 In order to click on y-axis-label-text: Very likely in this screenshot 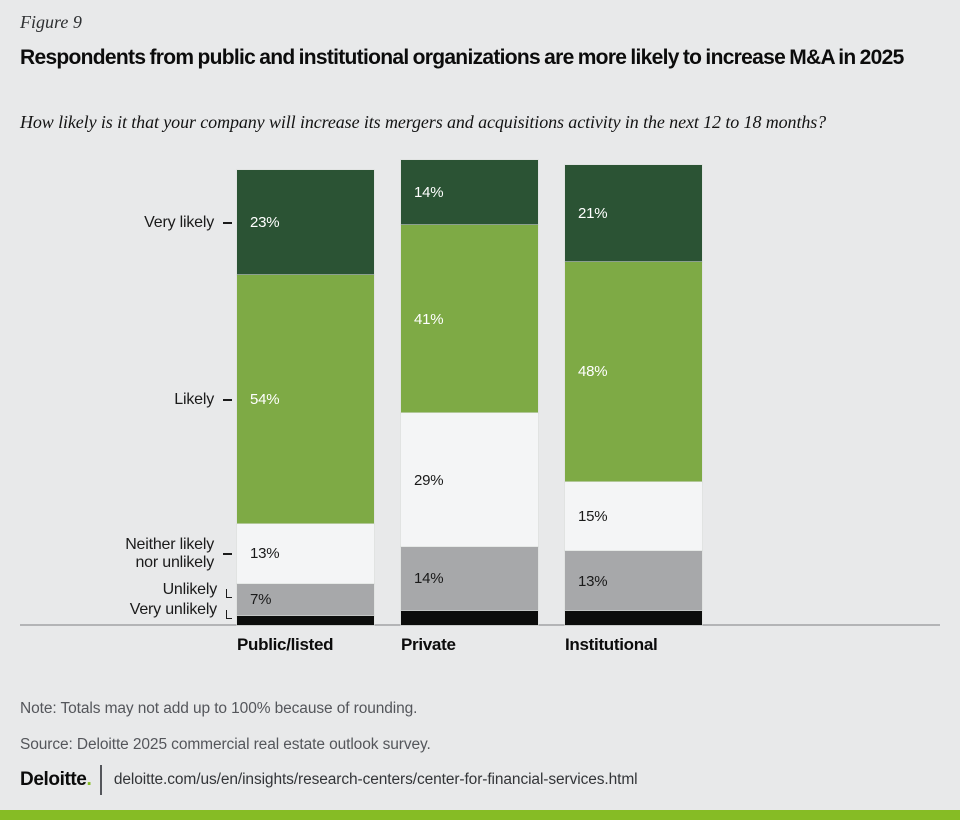, I will do `click(179, 222)`.